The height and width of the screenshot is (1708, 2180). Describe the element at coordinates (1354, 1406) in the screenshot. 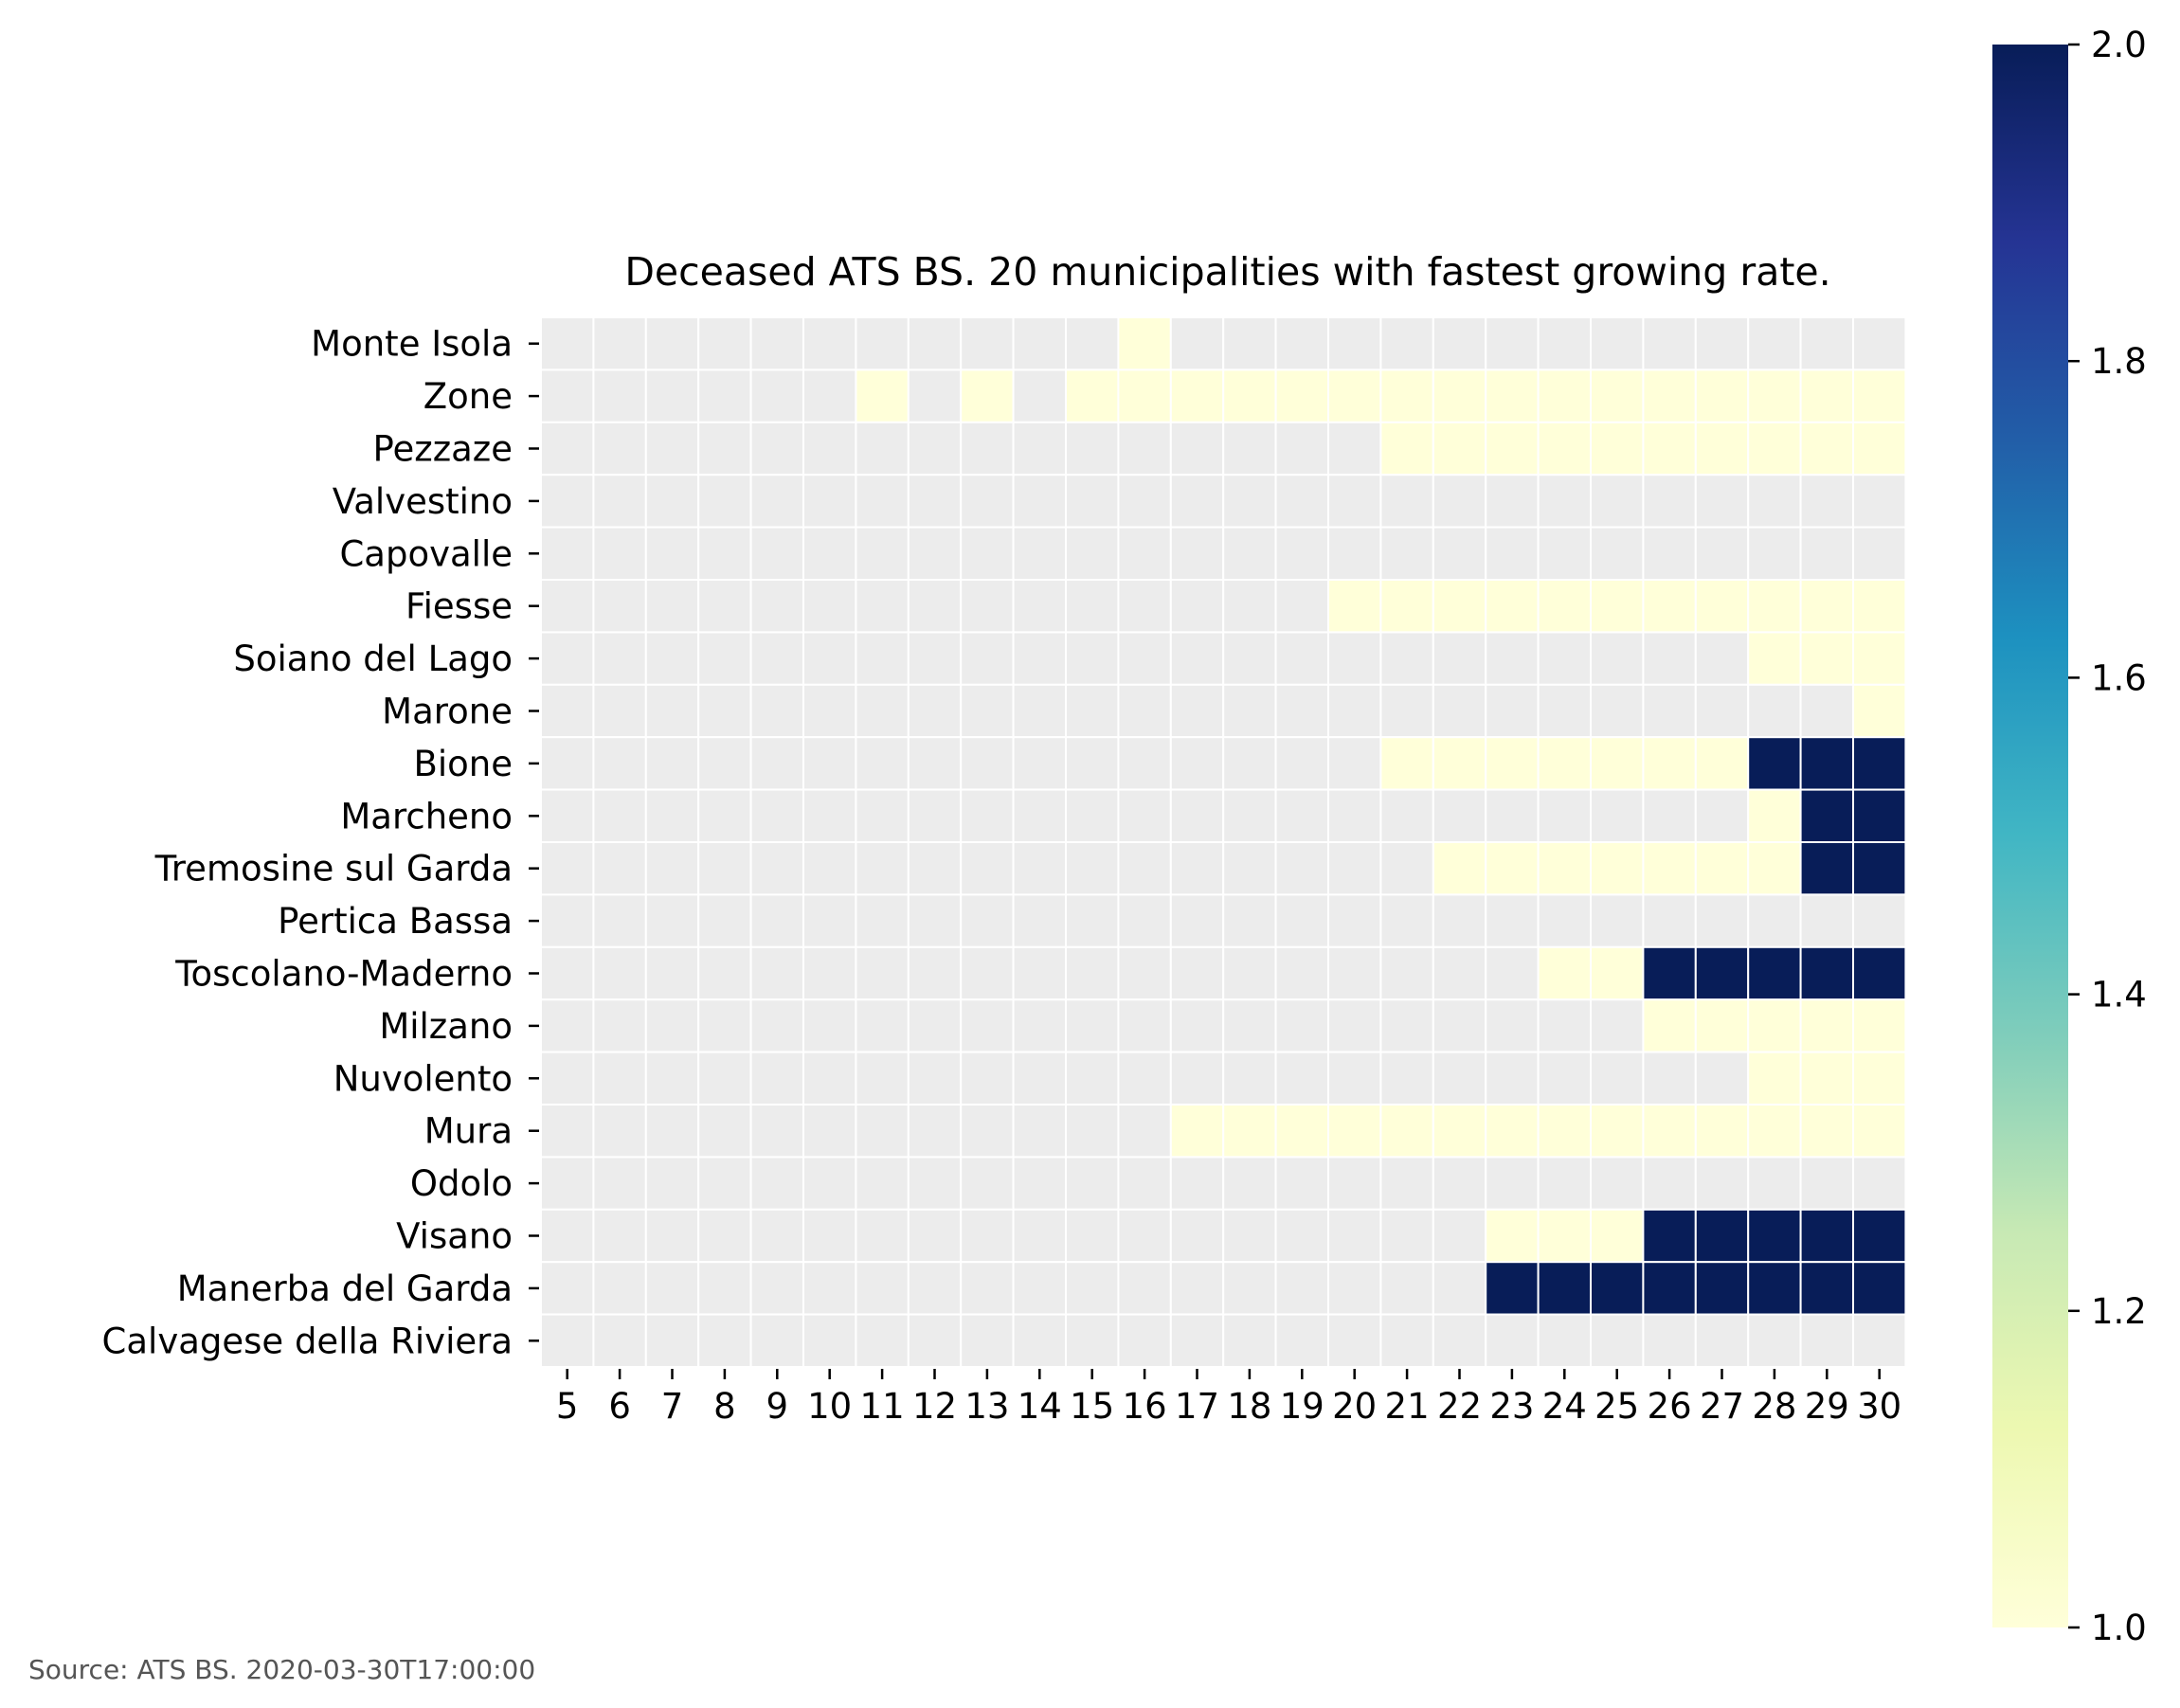

I see `x-tick-label: 20` at that location.